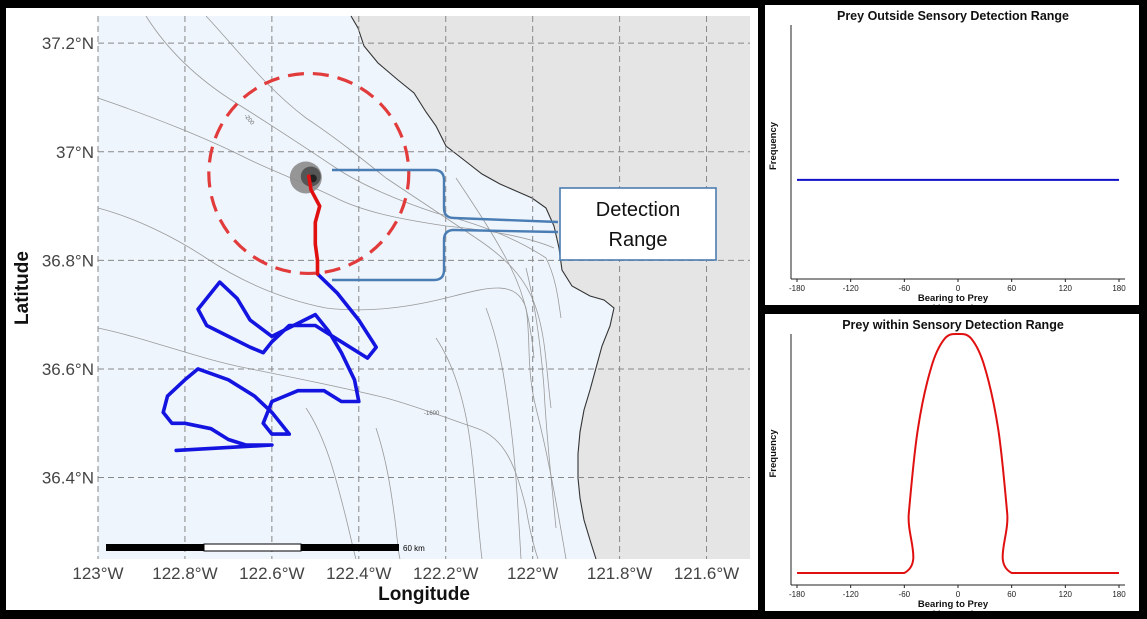 The width and height of the screenshot is (1147, 619). I want to click on detection-bracket, so click(445, 225).